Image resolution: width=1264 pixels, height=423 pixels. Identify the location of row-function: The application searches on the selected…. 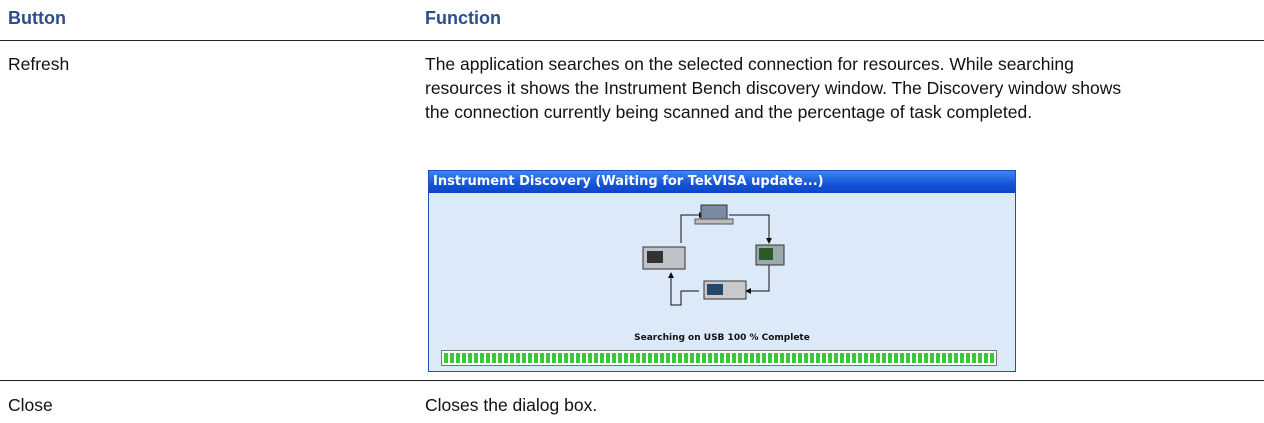
(773, 88).